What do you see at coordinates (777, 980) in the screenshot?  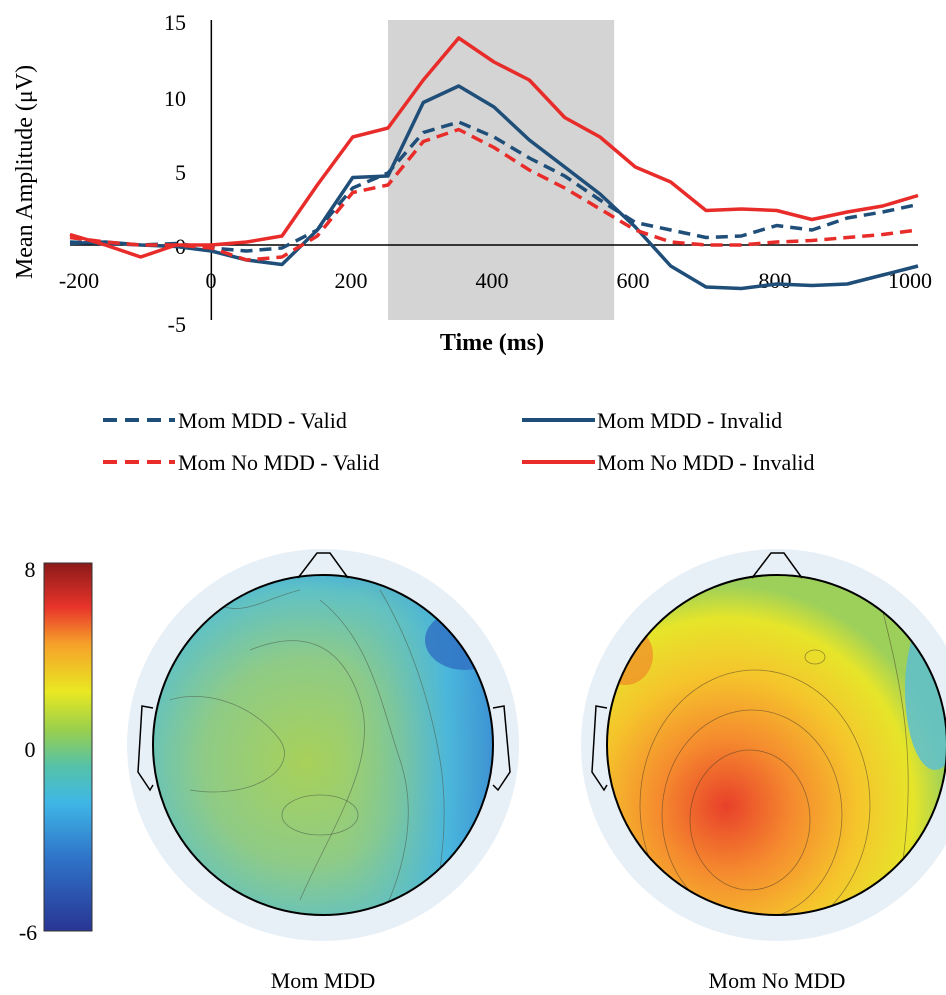 I see `topo-label-mom-no-mdd: Mom No MDD` at bounding box center [777, 980].